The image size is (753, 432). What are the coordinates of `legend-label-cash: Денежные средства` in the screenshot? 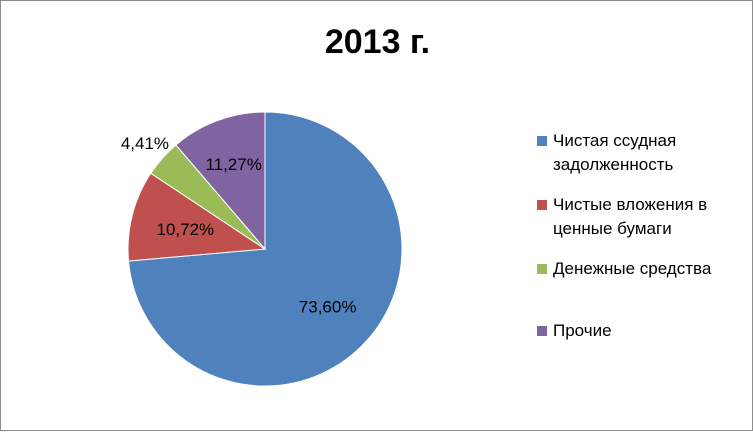 It's located at (632, 268).